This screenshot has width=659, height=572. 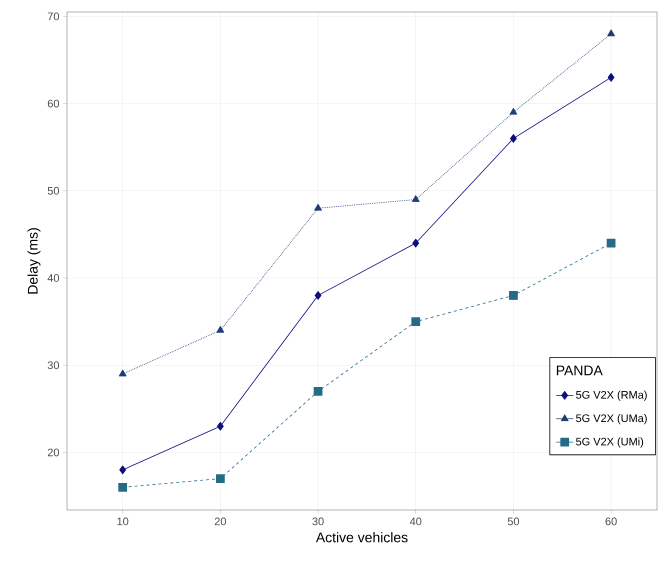 I want to click on legend-label: 5G V2X (UMa), so click(x=611, y=419).